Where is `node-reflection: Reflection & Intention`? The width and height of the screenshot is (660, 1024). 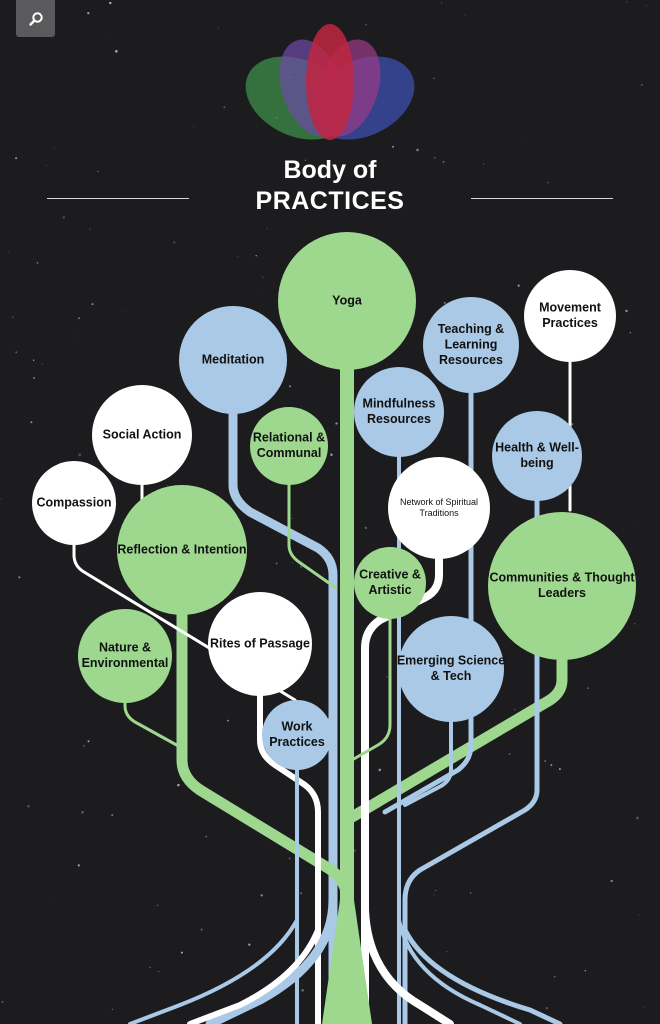 node-reflection: Reflection & Intention is located at coordinates (182, 550).